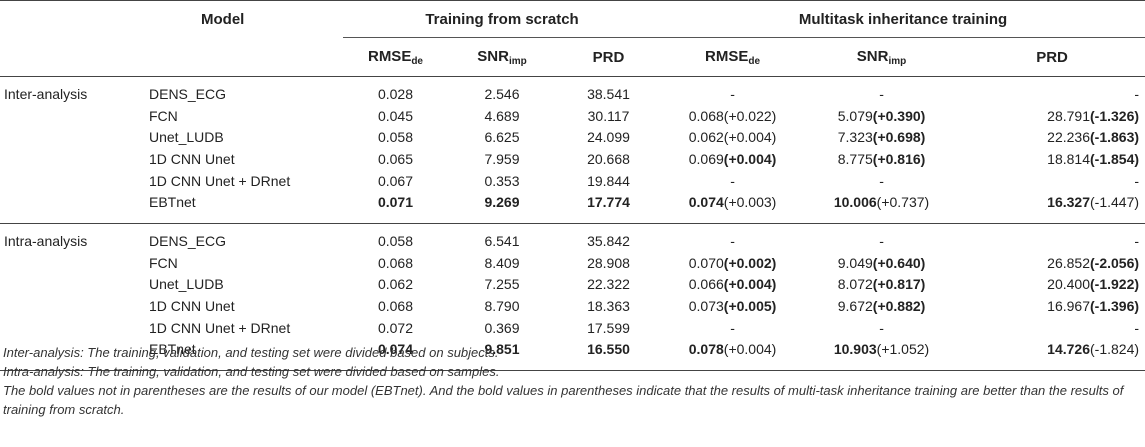  I want to click on num-scratch-prd: 18.363, so click(608, 305).